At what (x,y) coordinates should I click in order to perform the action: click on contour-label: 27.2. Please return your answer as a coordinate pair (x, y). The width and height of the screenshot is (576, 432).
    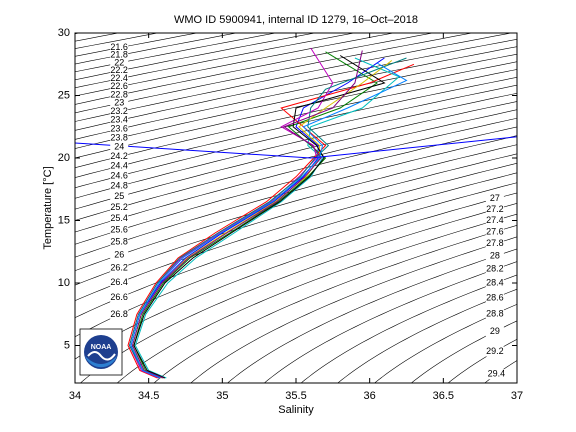
    Looking at the image, I should click on (495, 209).